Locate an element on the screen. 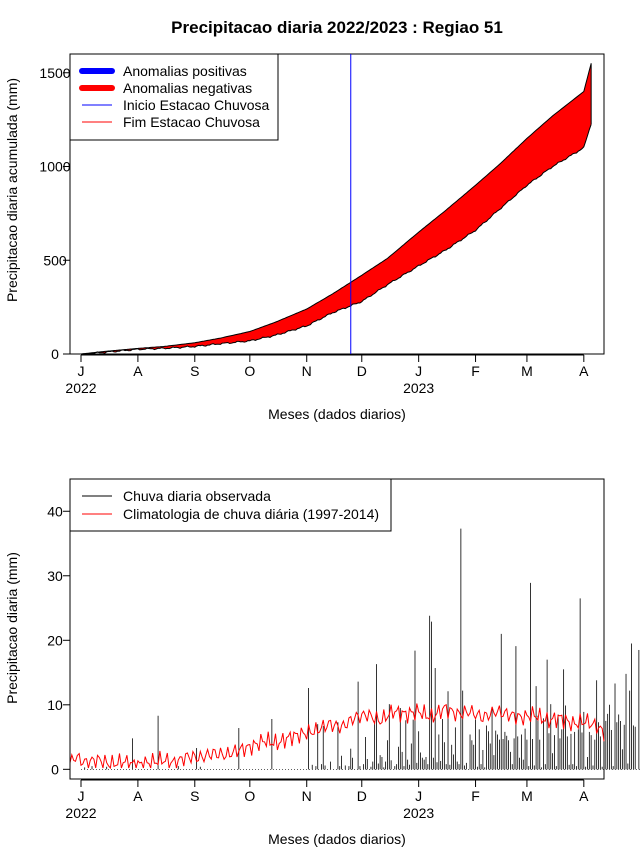 Image resolution: width=640 pixels, height=850 pixels. bottom-x-tick-label: N is located at coordinates (307, 796).